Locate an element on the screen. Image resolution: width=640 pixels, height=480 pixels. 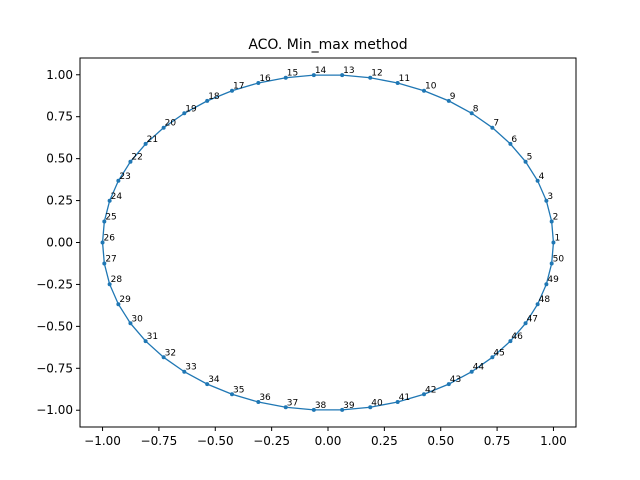
city-label: 11 is located at coordinates (404, 79).